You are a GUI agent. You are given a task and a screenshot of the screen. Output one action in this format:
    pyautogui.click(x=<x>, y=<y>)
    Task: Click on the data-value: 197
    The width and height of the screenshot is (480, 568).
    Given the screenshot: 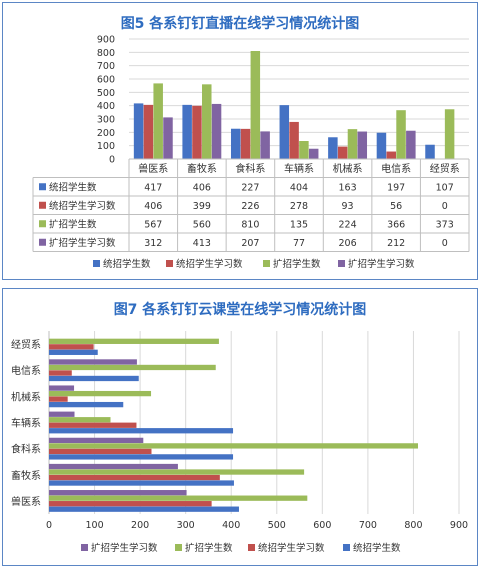 What is the action you would take?
    pyautogui.click(x=396, y=187)
    